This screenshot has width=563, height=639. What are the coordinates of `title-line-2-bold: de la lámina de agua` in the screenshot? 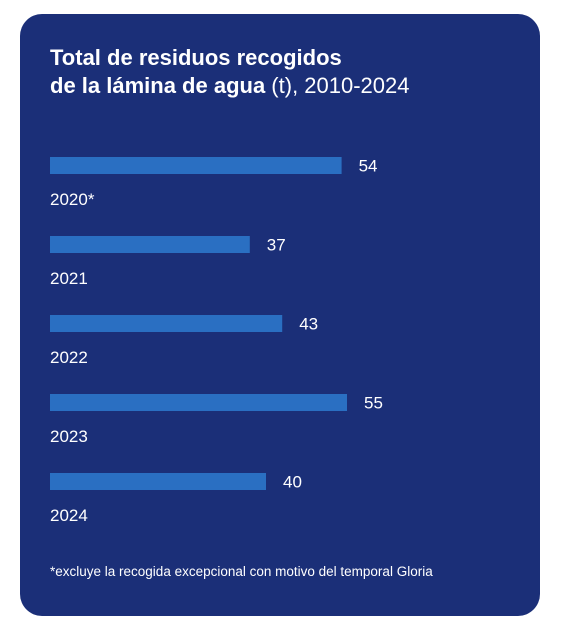 It's located at (158, 85).